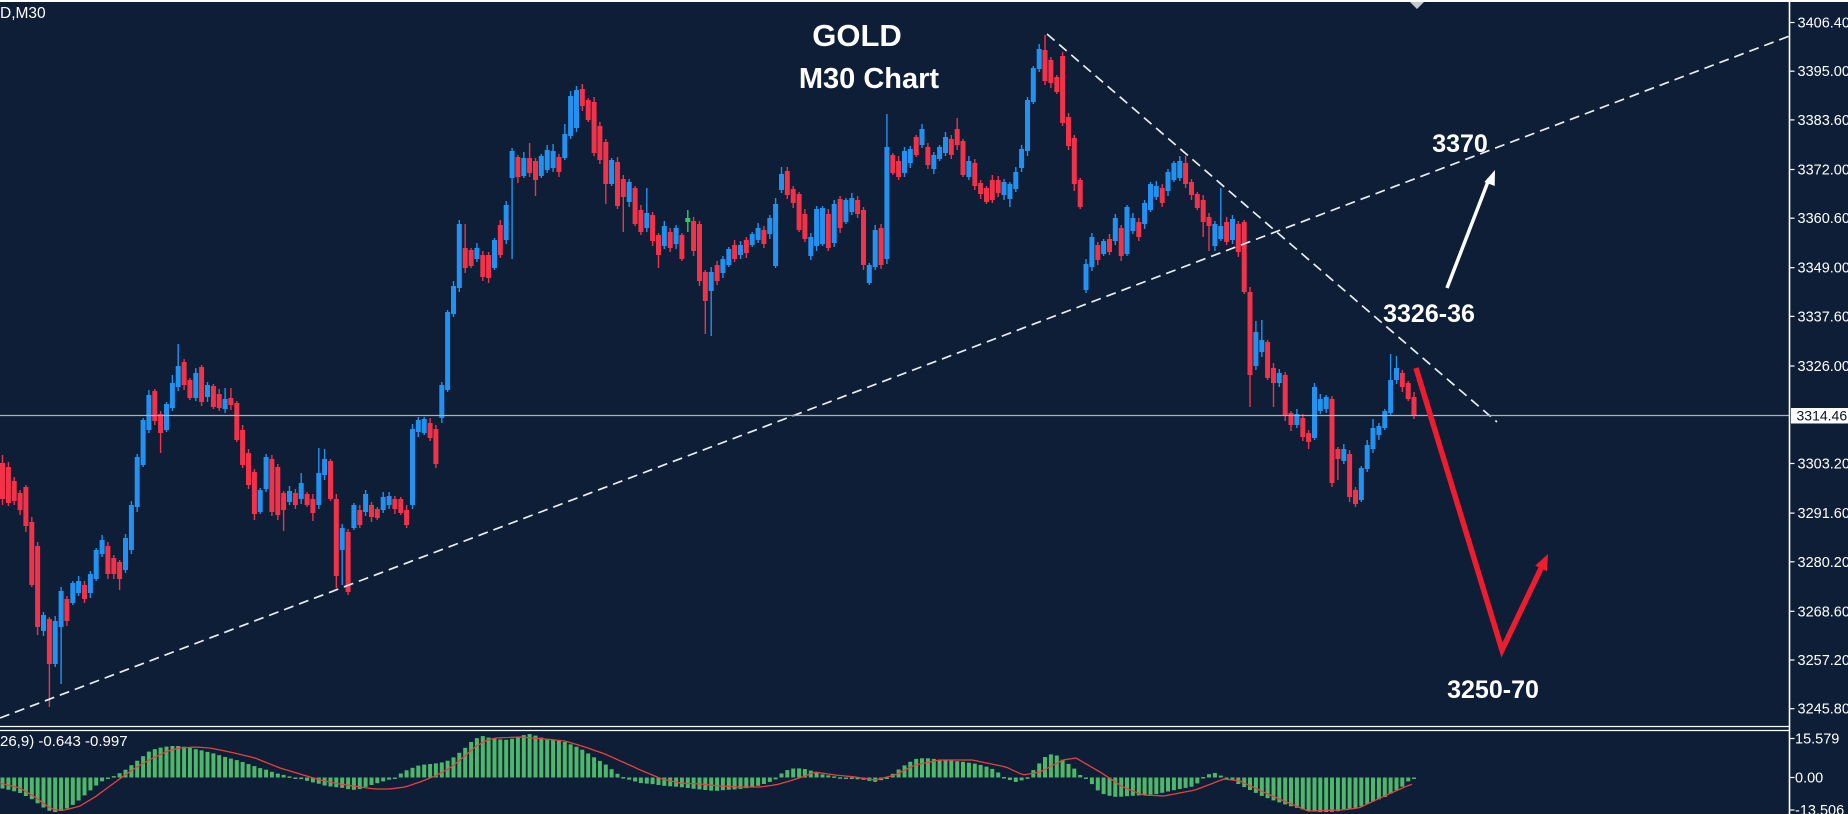 The image size is (1848, 814). What do you see at coordinates (1823, 219) in the screenshot?
I see `svg-text: 3360.60` at bounding box center [1823, 219].